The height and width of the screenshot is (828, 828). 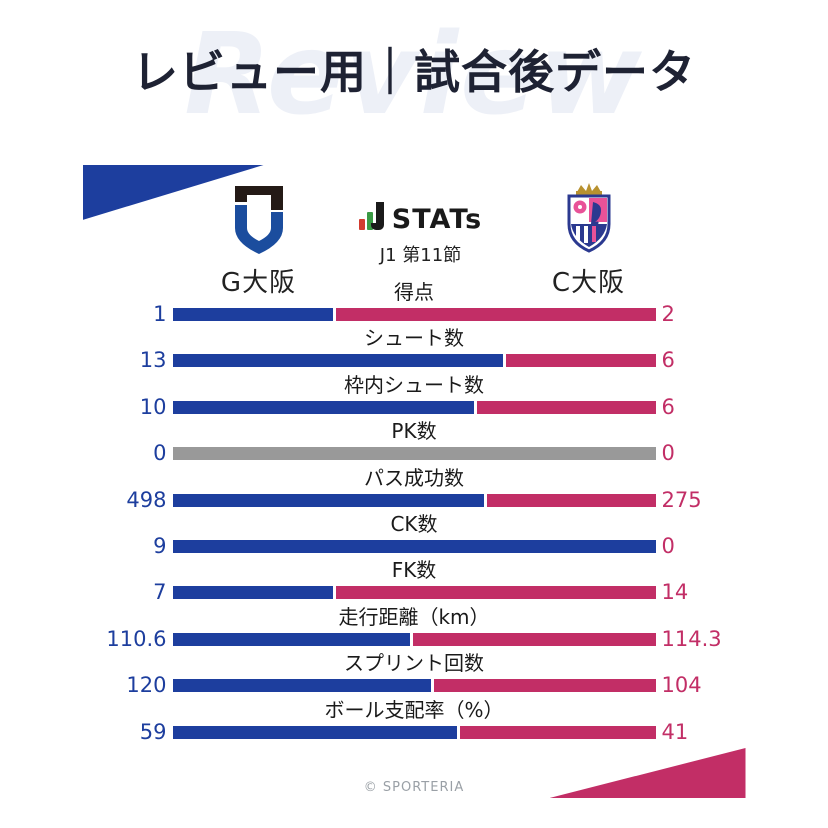 What do you see at coordinates (589, 221) in the screenshot?
I see `cerezo-osaka-crest-icon` at bounding box center [589, 221].